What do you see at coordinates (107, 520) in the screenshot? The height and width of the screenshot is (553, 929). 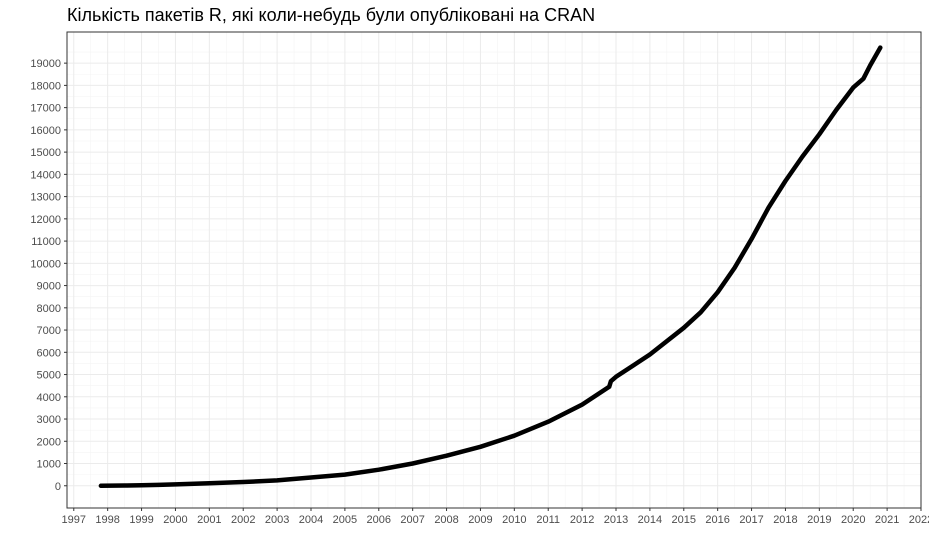 I see `x-tick-label: 1998` at bounding box center [107, 520].